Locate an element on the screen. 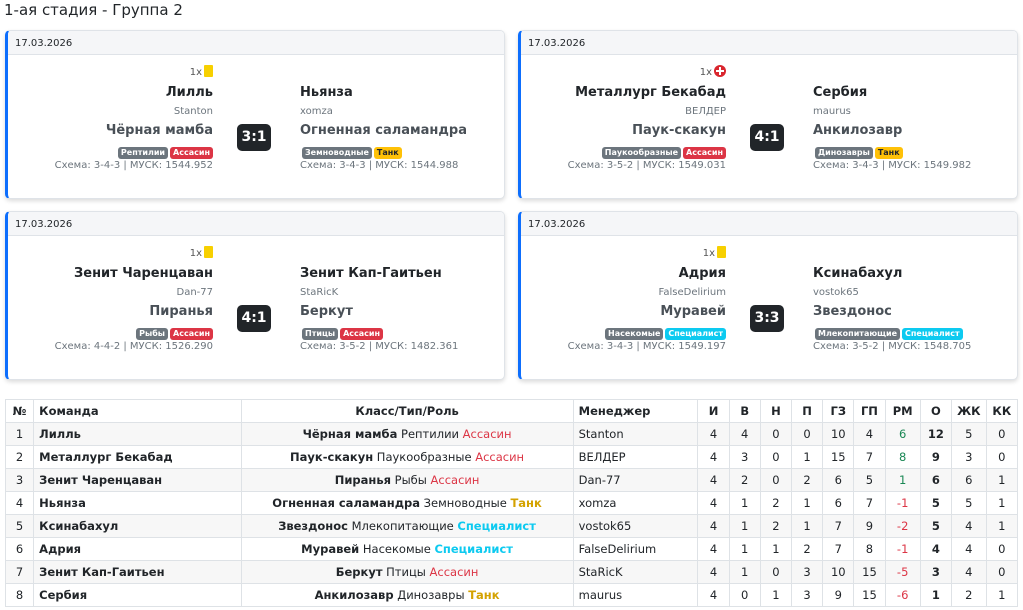 The image size is (1023, 610). row-stat-yc: 6 is located at coordinates (968, 480).